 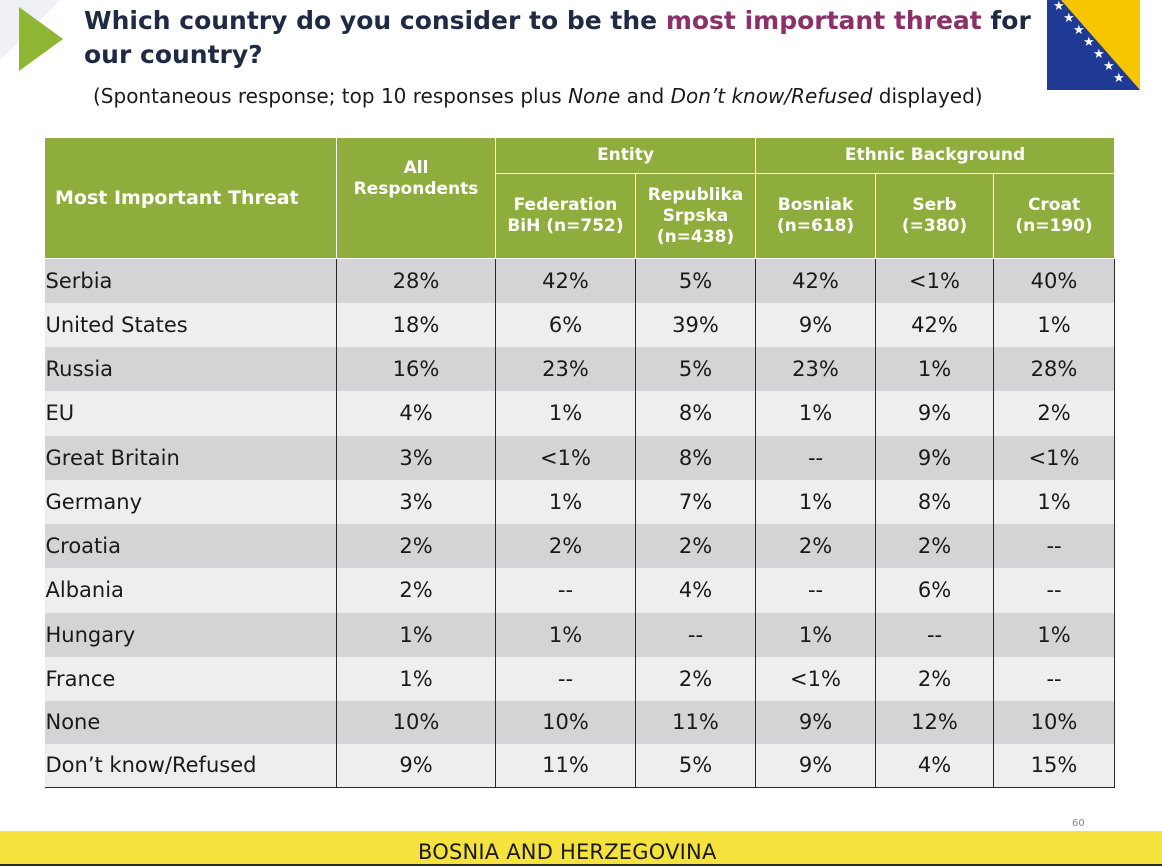 I want to click on table-row: United States 18% 6% 39% 9% 42% 1%, so click(x=580, y=324).